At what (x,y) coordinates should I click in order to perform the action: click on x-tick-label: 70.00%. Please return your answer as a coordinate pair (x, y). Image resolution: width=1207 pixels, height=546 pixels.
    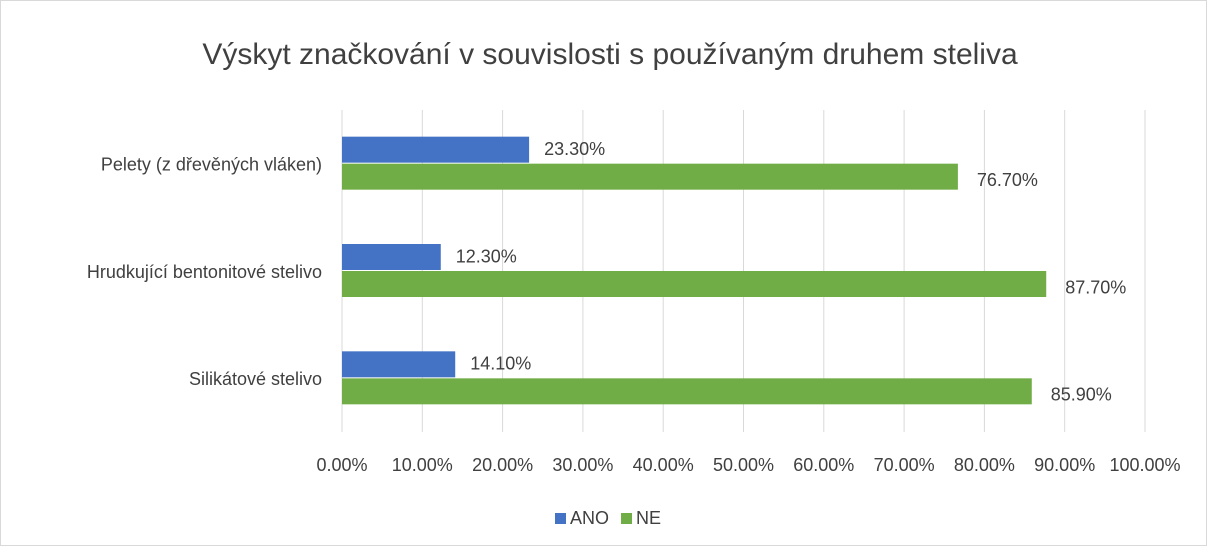
    Looking at the image, I should click on (904, 465).